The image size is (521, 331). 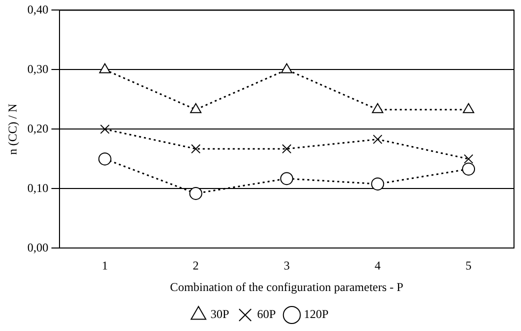 What do you see at coordinates (37, 9) in the screenshot?
I see `y-tick-label: 0,40` at bounding box center [37, 9].